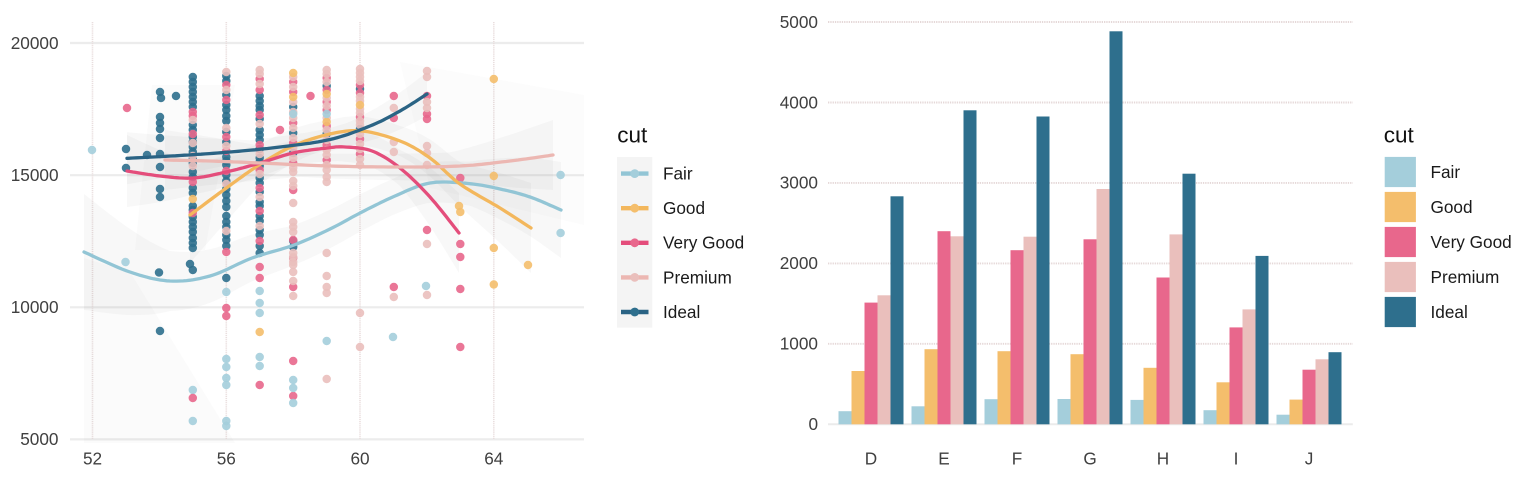  What do you see at coordinates (799, 102) in the screenshot?
I see `svg-text: 4000` at bounding box center [799, 102].